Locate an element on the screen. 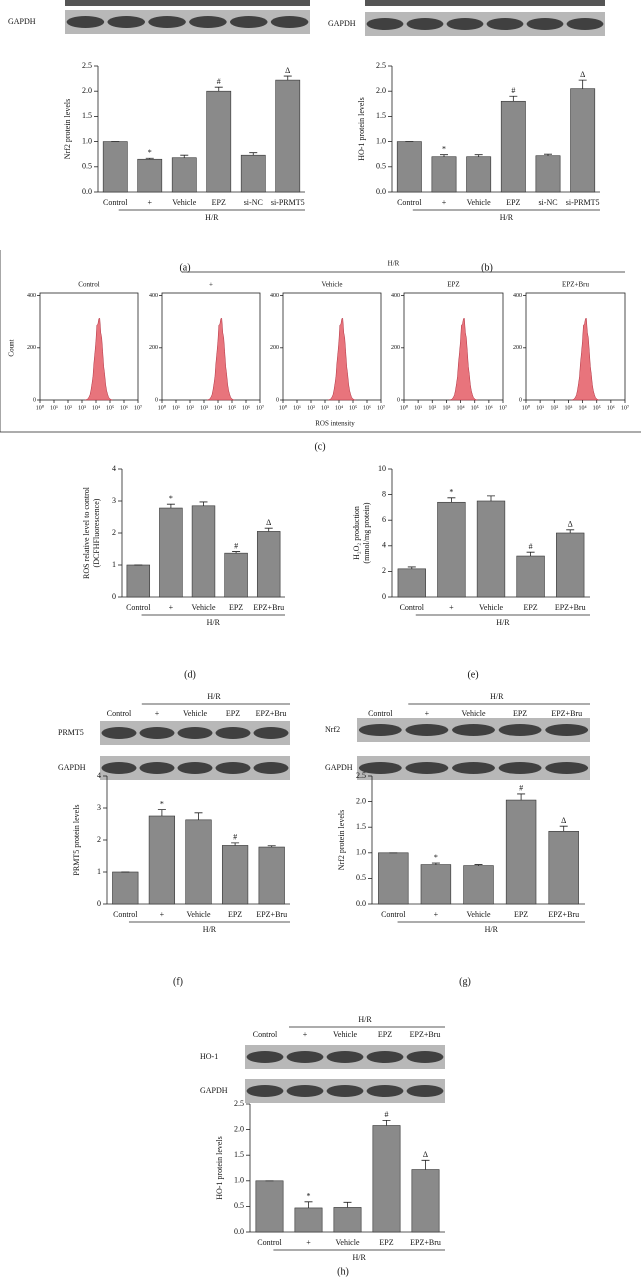 The image size is (641, 1278). y-tick-label: 0.5 is located at coordinates (361, 877).